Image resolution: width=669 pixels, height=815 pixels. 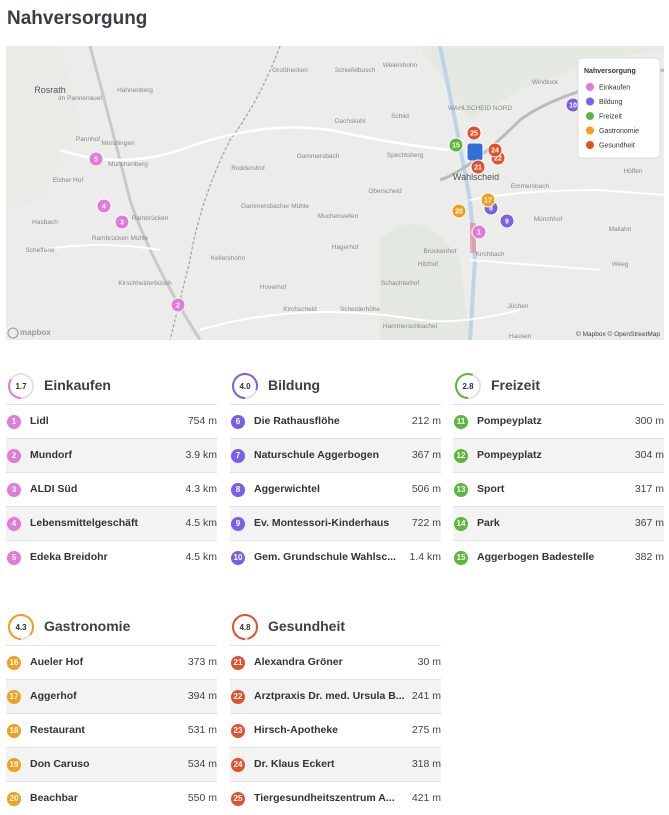 I want to click on place-row: 20 Beachbar 550 m, so click(x=111, y=798).